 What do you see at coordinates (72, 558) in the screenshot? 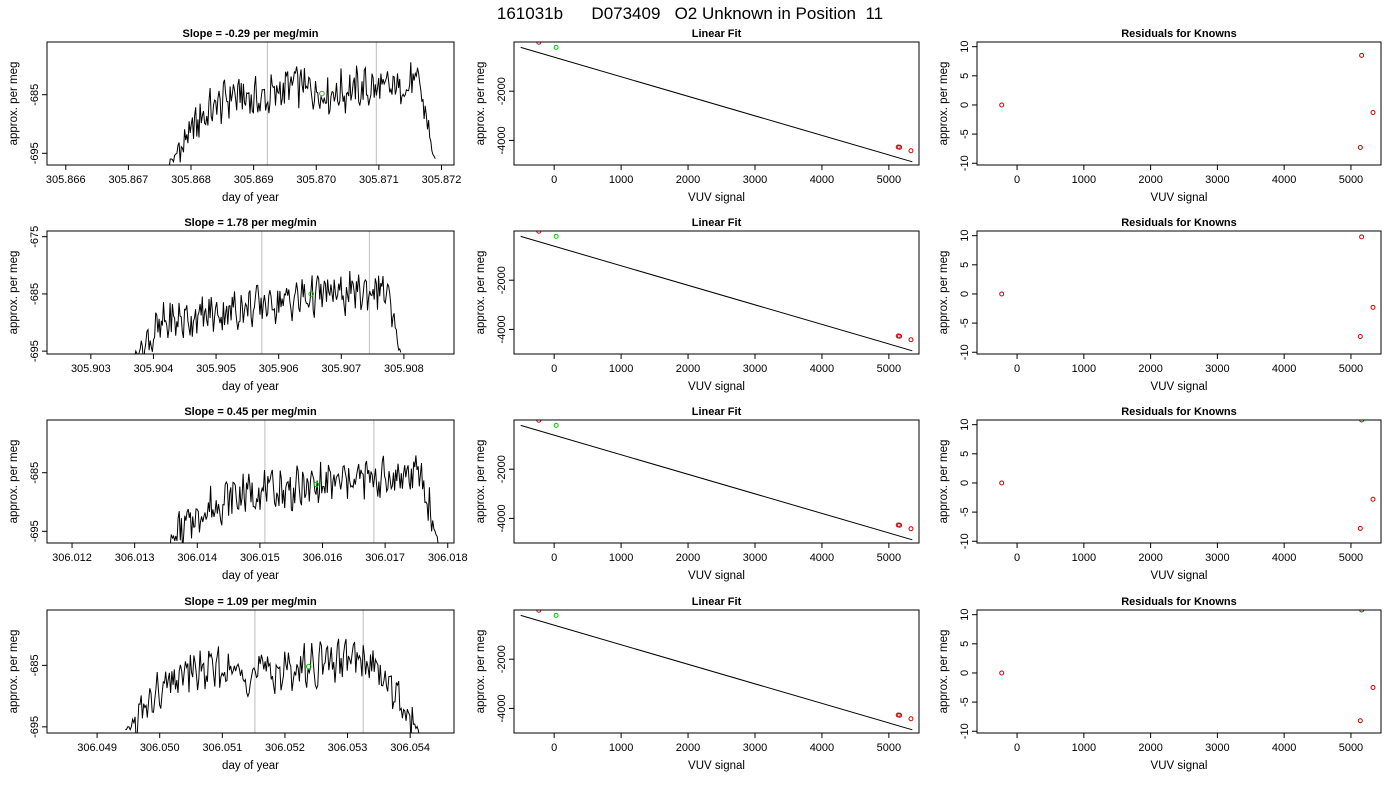
I see `x-tick-label: 306.012` at bounding box center [72, 558].